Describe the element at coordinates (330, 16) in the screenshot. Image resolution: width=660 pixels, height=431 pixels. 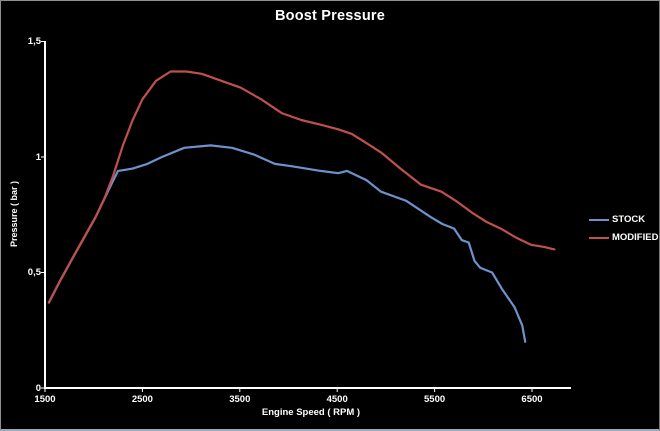
I see `chart-title: Boost Pressure` at that location.